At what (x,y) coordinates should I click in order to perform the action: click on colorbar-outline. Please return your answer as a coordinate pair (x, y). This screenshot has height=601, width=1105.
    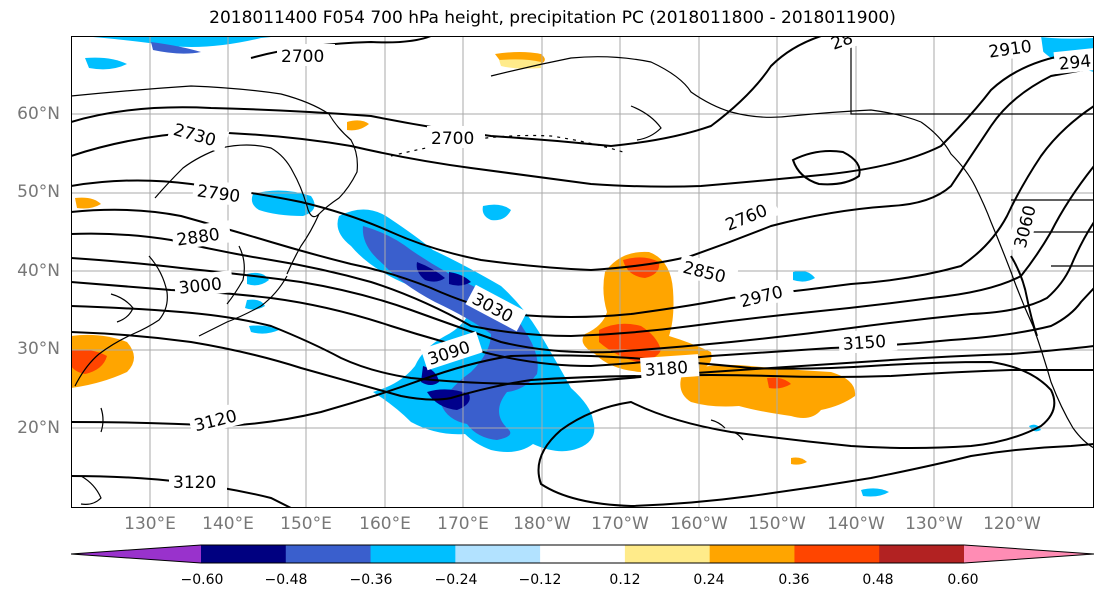
    Looking at the image, I should click on (582, 554).